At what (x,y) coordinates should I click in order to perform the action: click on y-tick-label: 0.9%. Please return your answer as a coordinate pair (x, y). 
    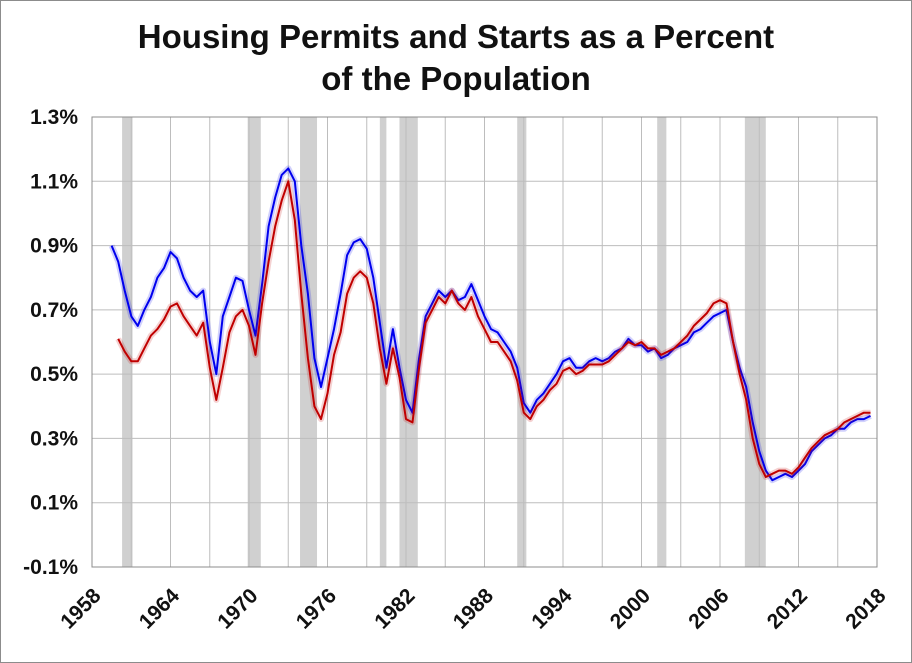
    Looking at the image, I should click on (54, 246).